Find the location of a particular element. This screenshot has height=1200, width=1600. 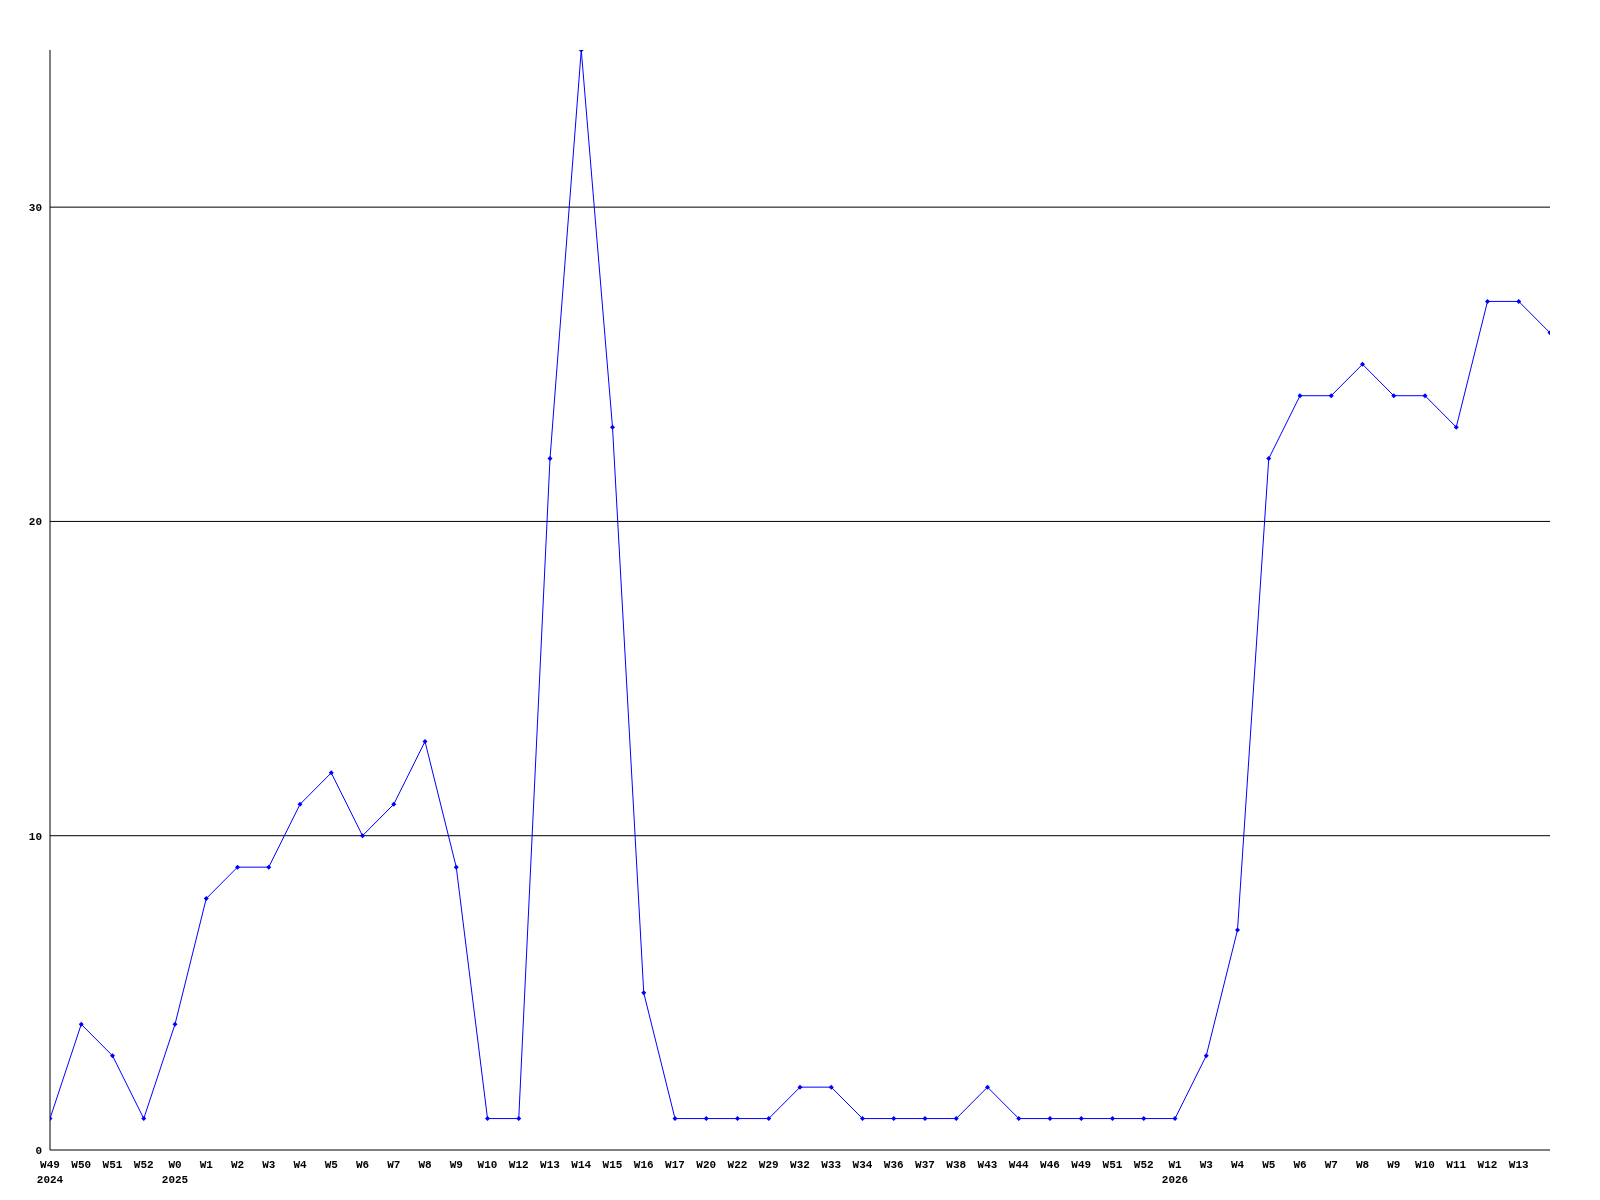

x-tick-label: W33 is located at coordinates (831, 1165).